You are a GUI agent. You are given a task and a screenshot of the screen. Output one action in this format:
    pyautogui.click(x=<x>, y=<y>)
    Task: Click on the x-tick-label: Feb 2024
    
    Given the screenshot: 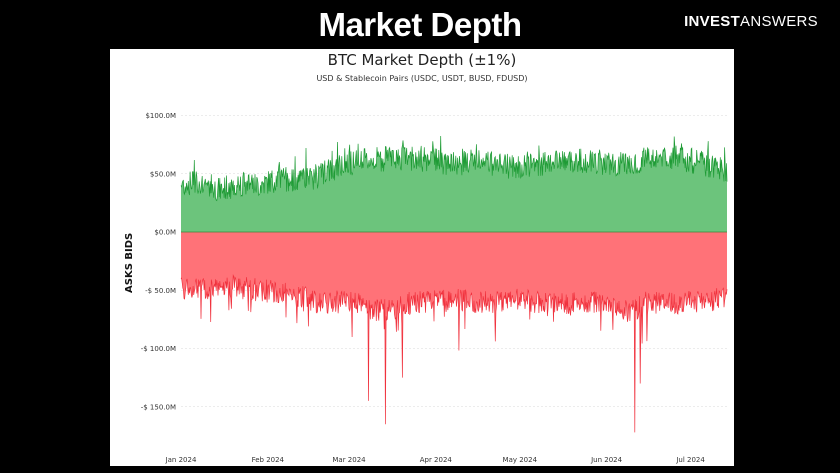 What is the action you would take?
    pyautogui.click(x=268, y=460)
    